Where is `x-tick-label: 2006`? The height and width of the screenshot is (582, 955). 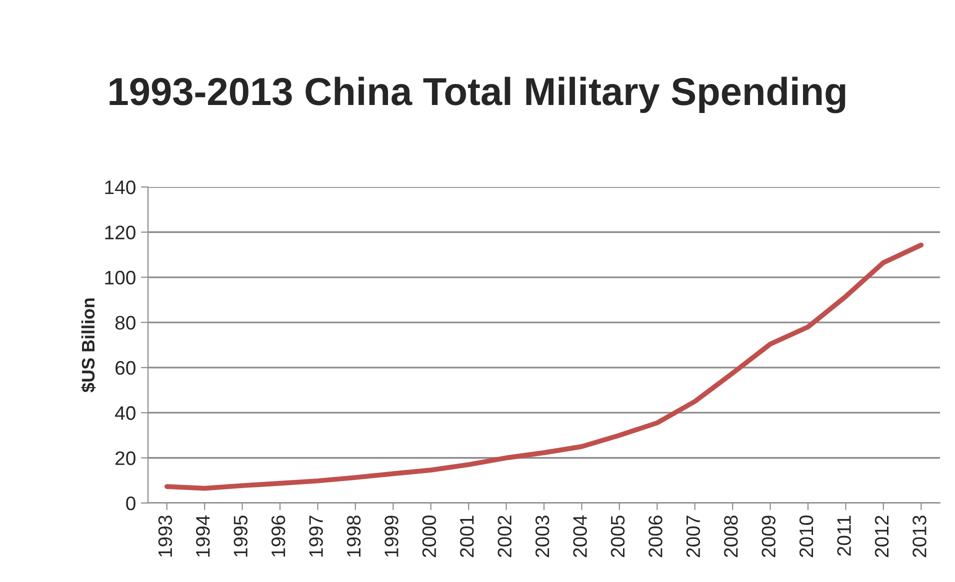
x-tick-label: 2006 is located at coordinates (655, 537).